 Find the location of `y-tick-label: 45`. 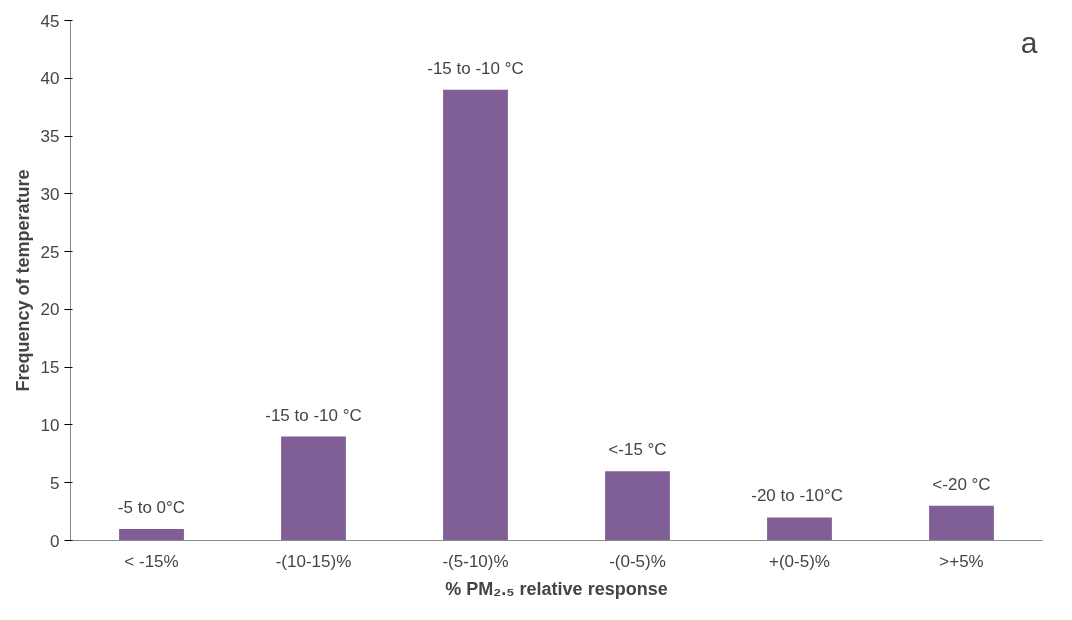

y-tick-label: 45 is located at coordinates (50, 21).